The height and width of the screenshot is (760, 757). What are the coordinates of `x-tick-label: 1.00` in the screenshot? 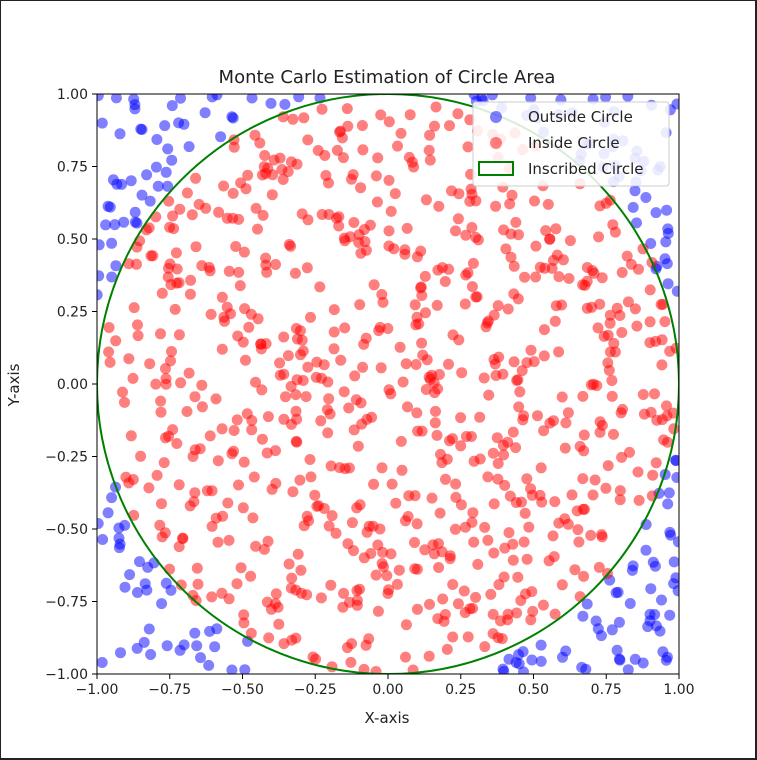 It's located at (678, 690).